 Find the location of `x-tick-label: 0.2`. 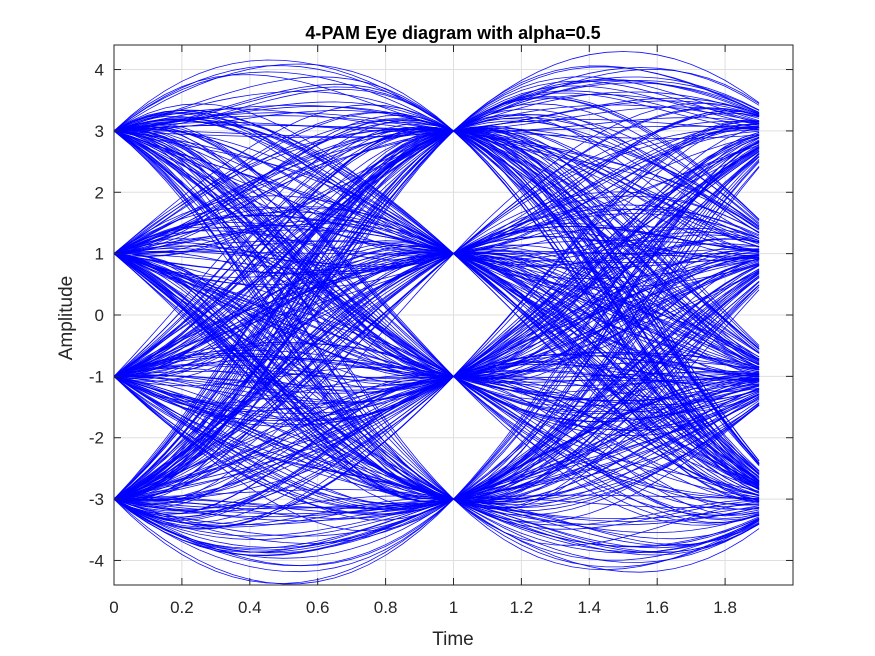

x-tick-label: 0.2 is located at coordinates (182, 607).